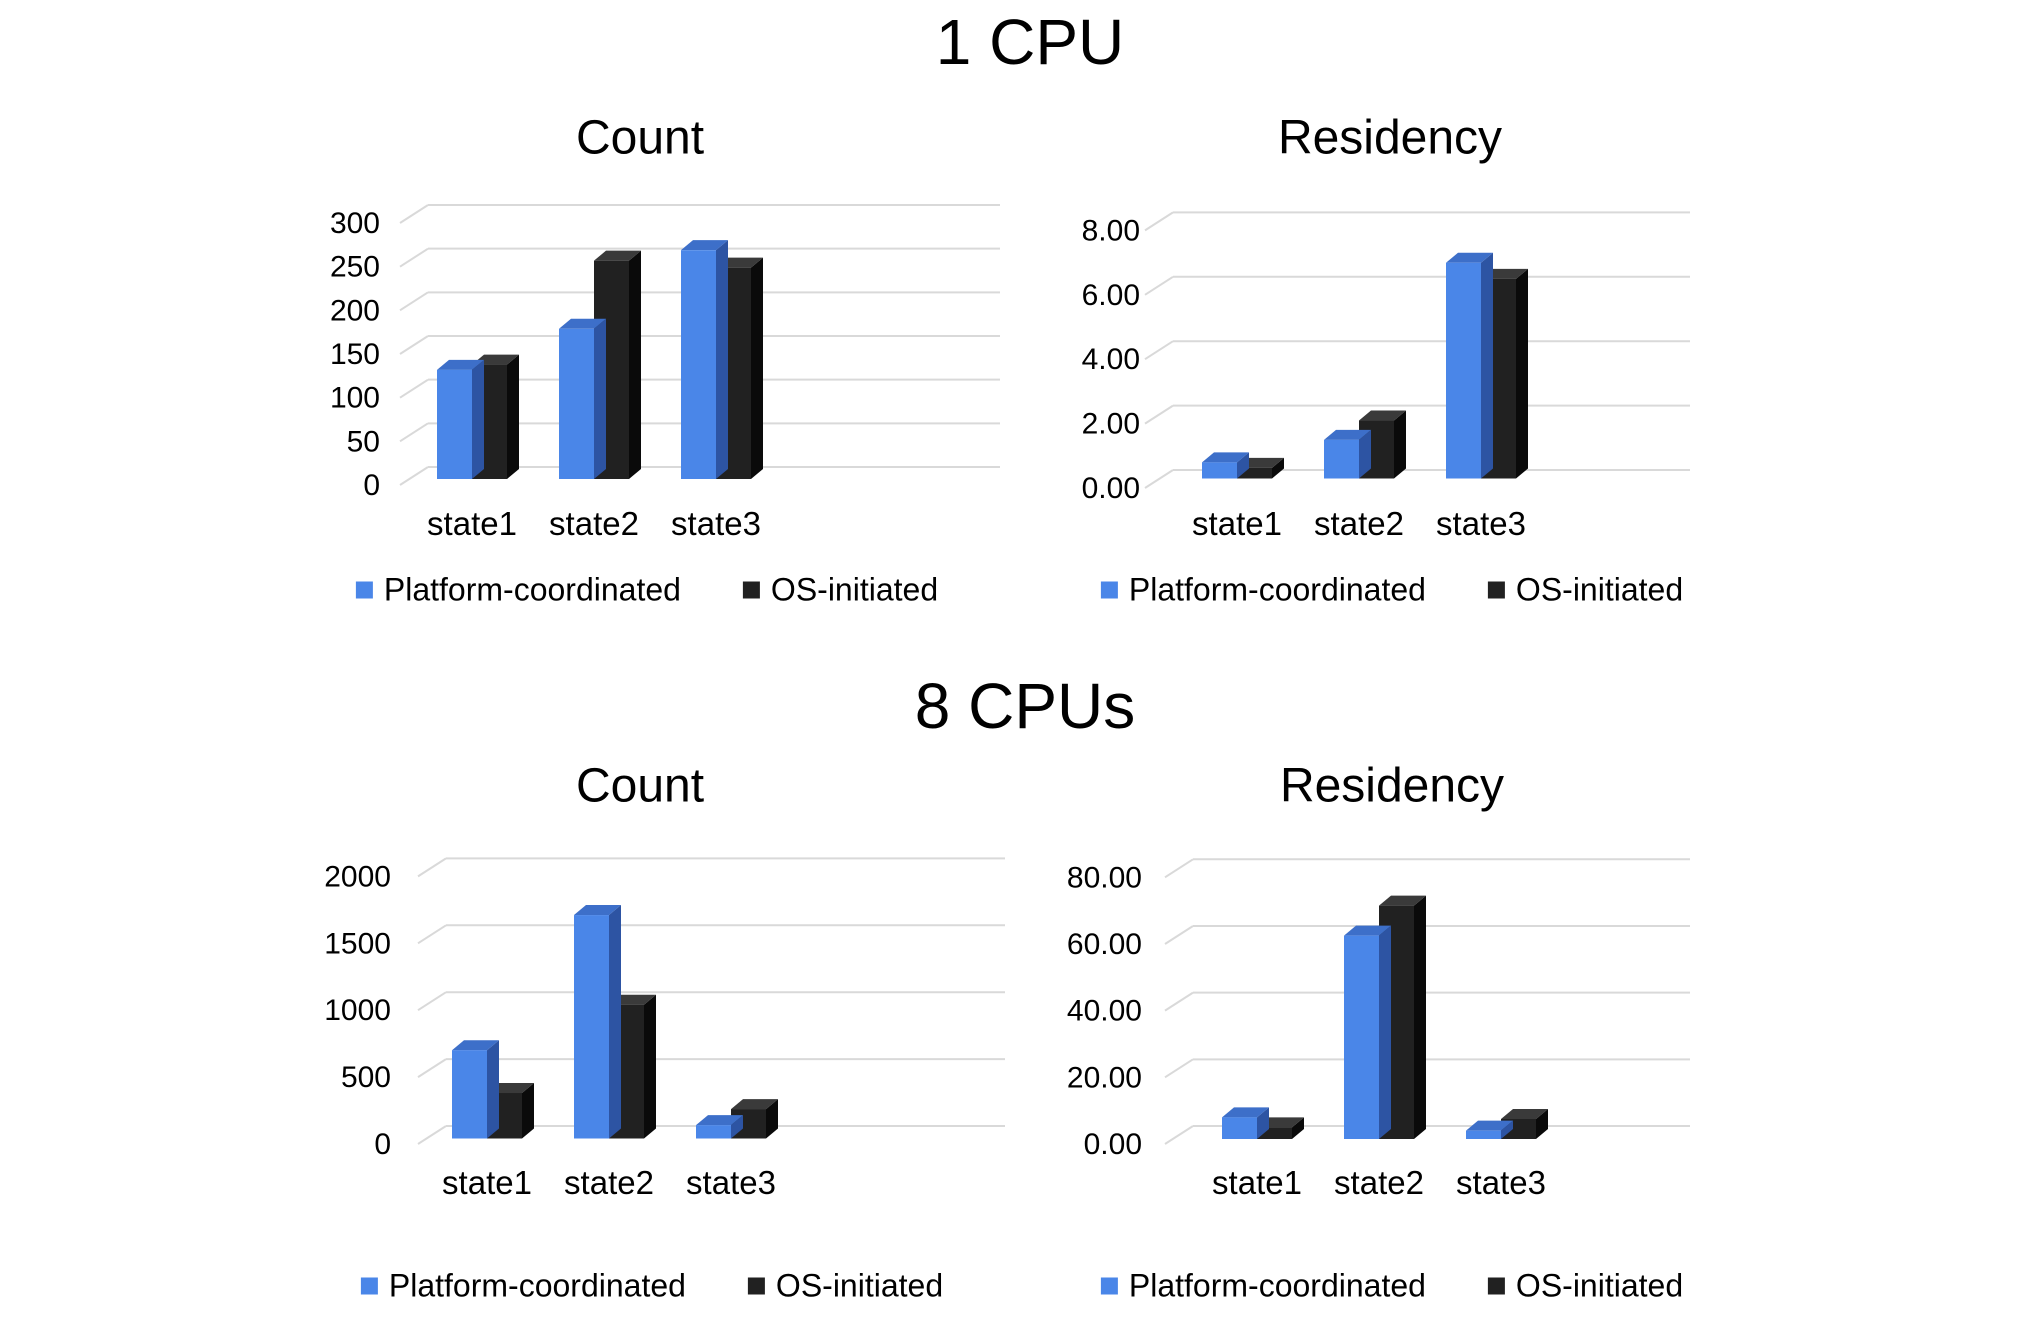 The height and width of the screenshot is (1320, 2040). Describe the element at coordinates (357, 943) in the screenshot. I see `svg-text: 1500` at that location.